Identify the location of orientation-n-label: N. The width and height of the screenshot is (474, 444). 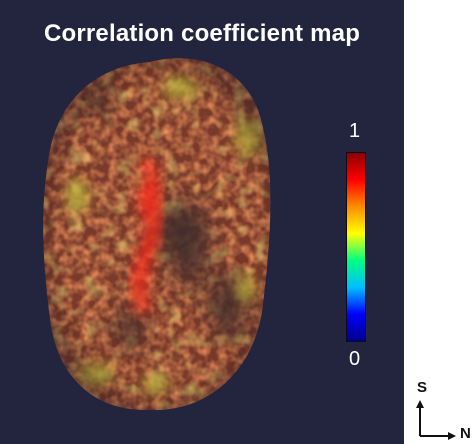
(465, 433).